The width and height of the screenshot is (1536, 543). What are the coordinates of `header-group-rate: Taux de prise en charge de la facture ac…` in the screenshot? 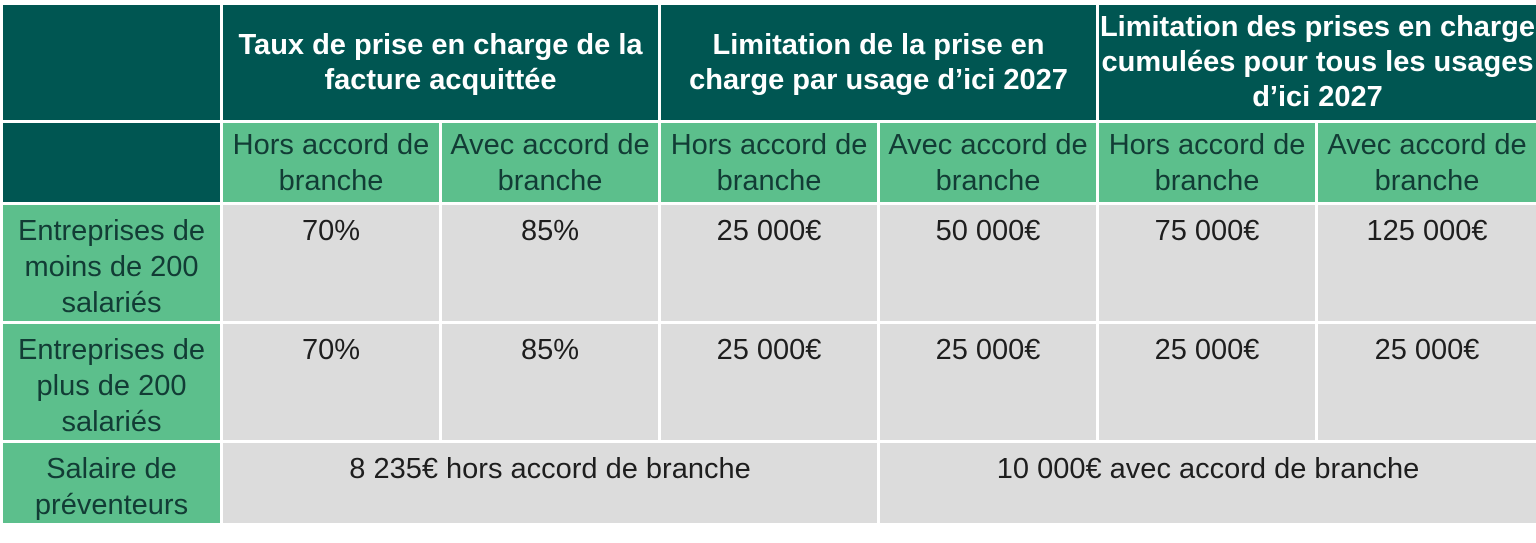 It's located at (440, 62).